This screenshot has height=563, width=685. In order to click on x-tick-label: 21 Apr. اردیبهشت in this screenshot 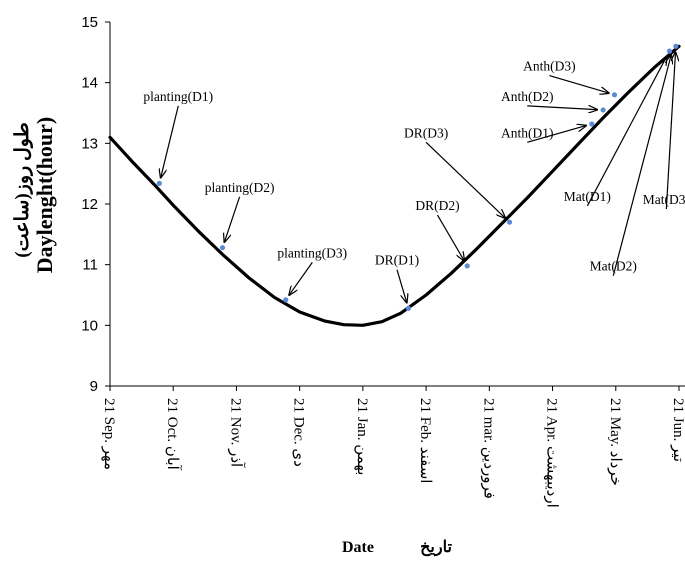, I will do `click(552, 453)`.